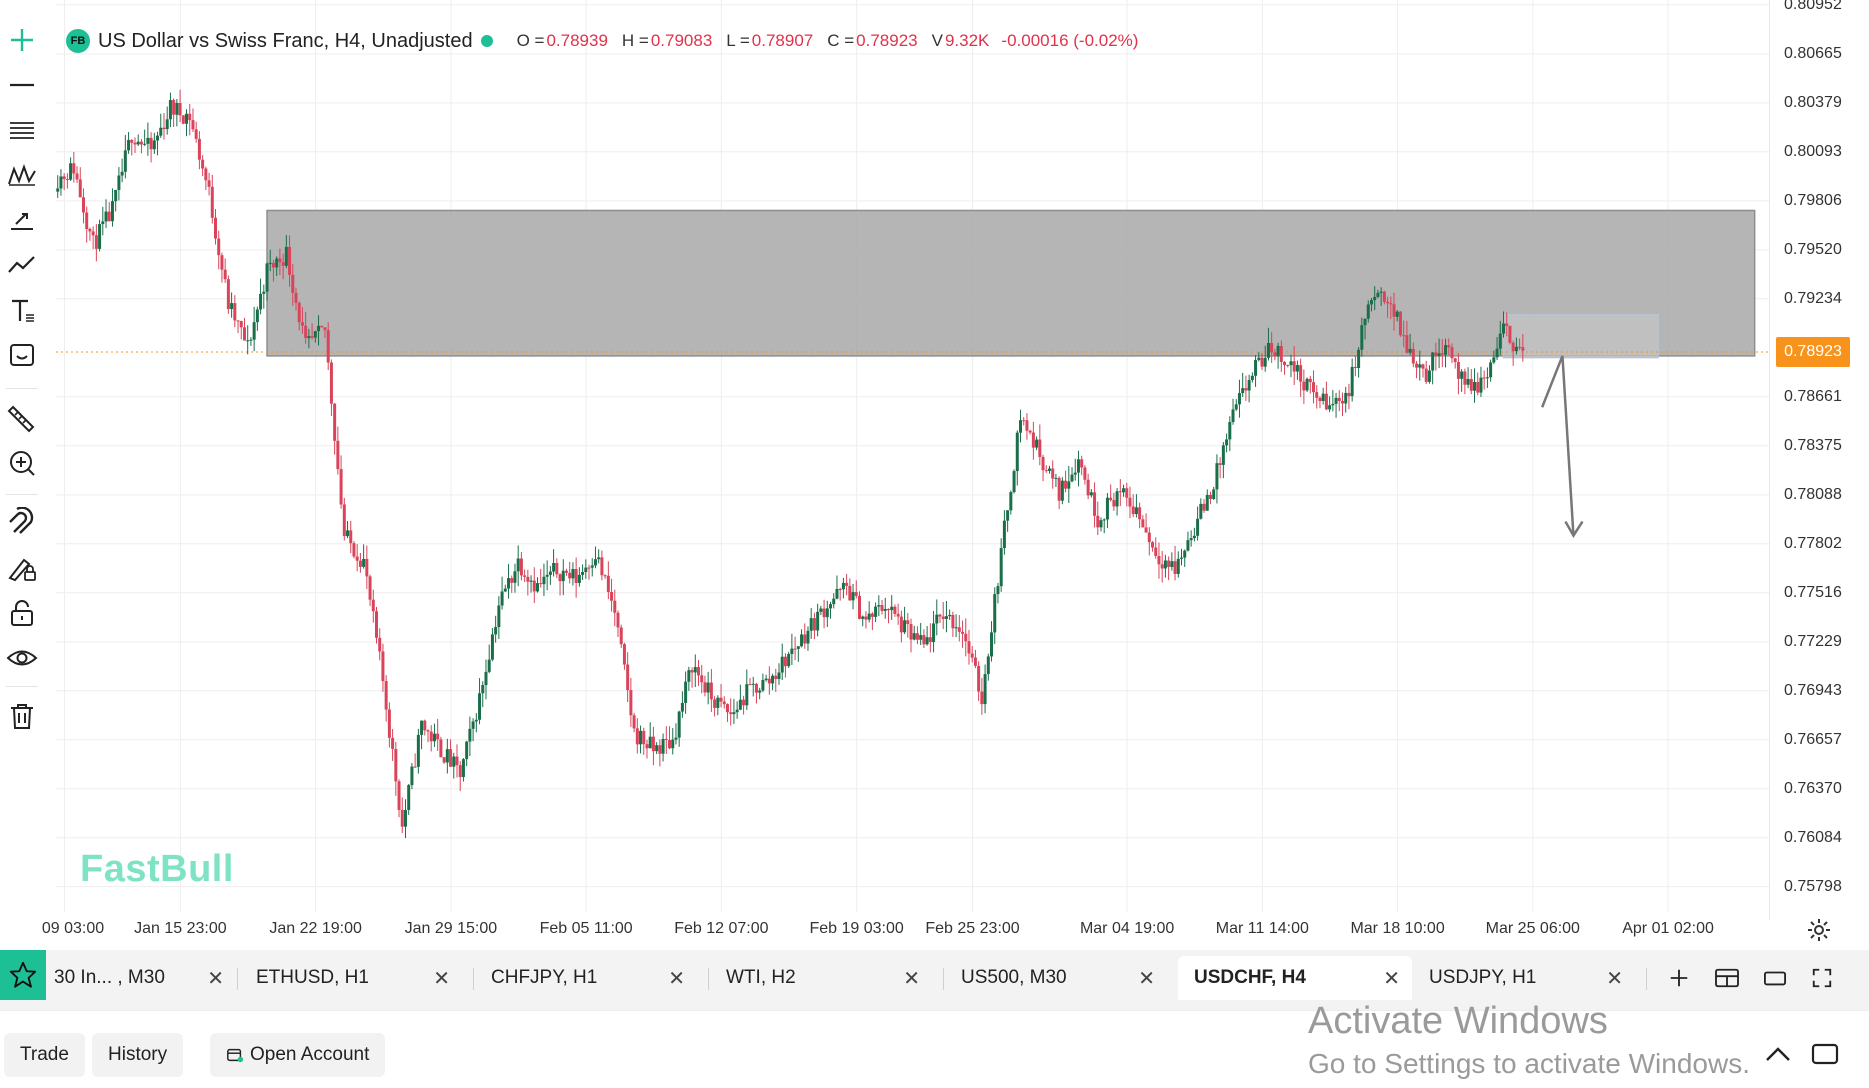 Image resolution: width=1869 pixels, height=1088 pixels. I want to click on volume-value: 9.32K, so click(967, 40).